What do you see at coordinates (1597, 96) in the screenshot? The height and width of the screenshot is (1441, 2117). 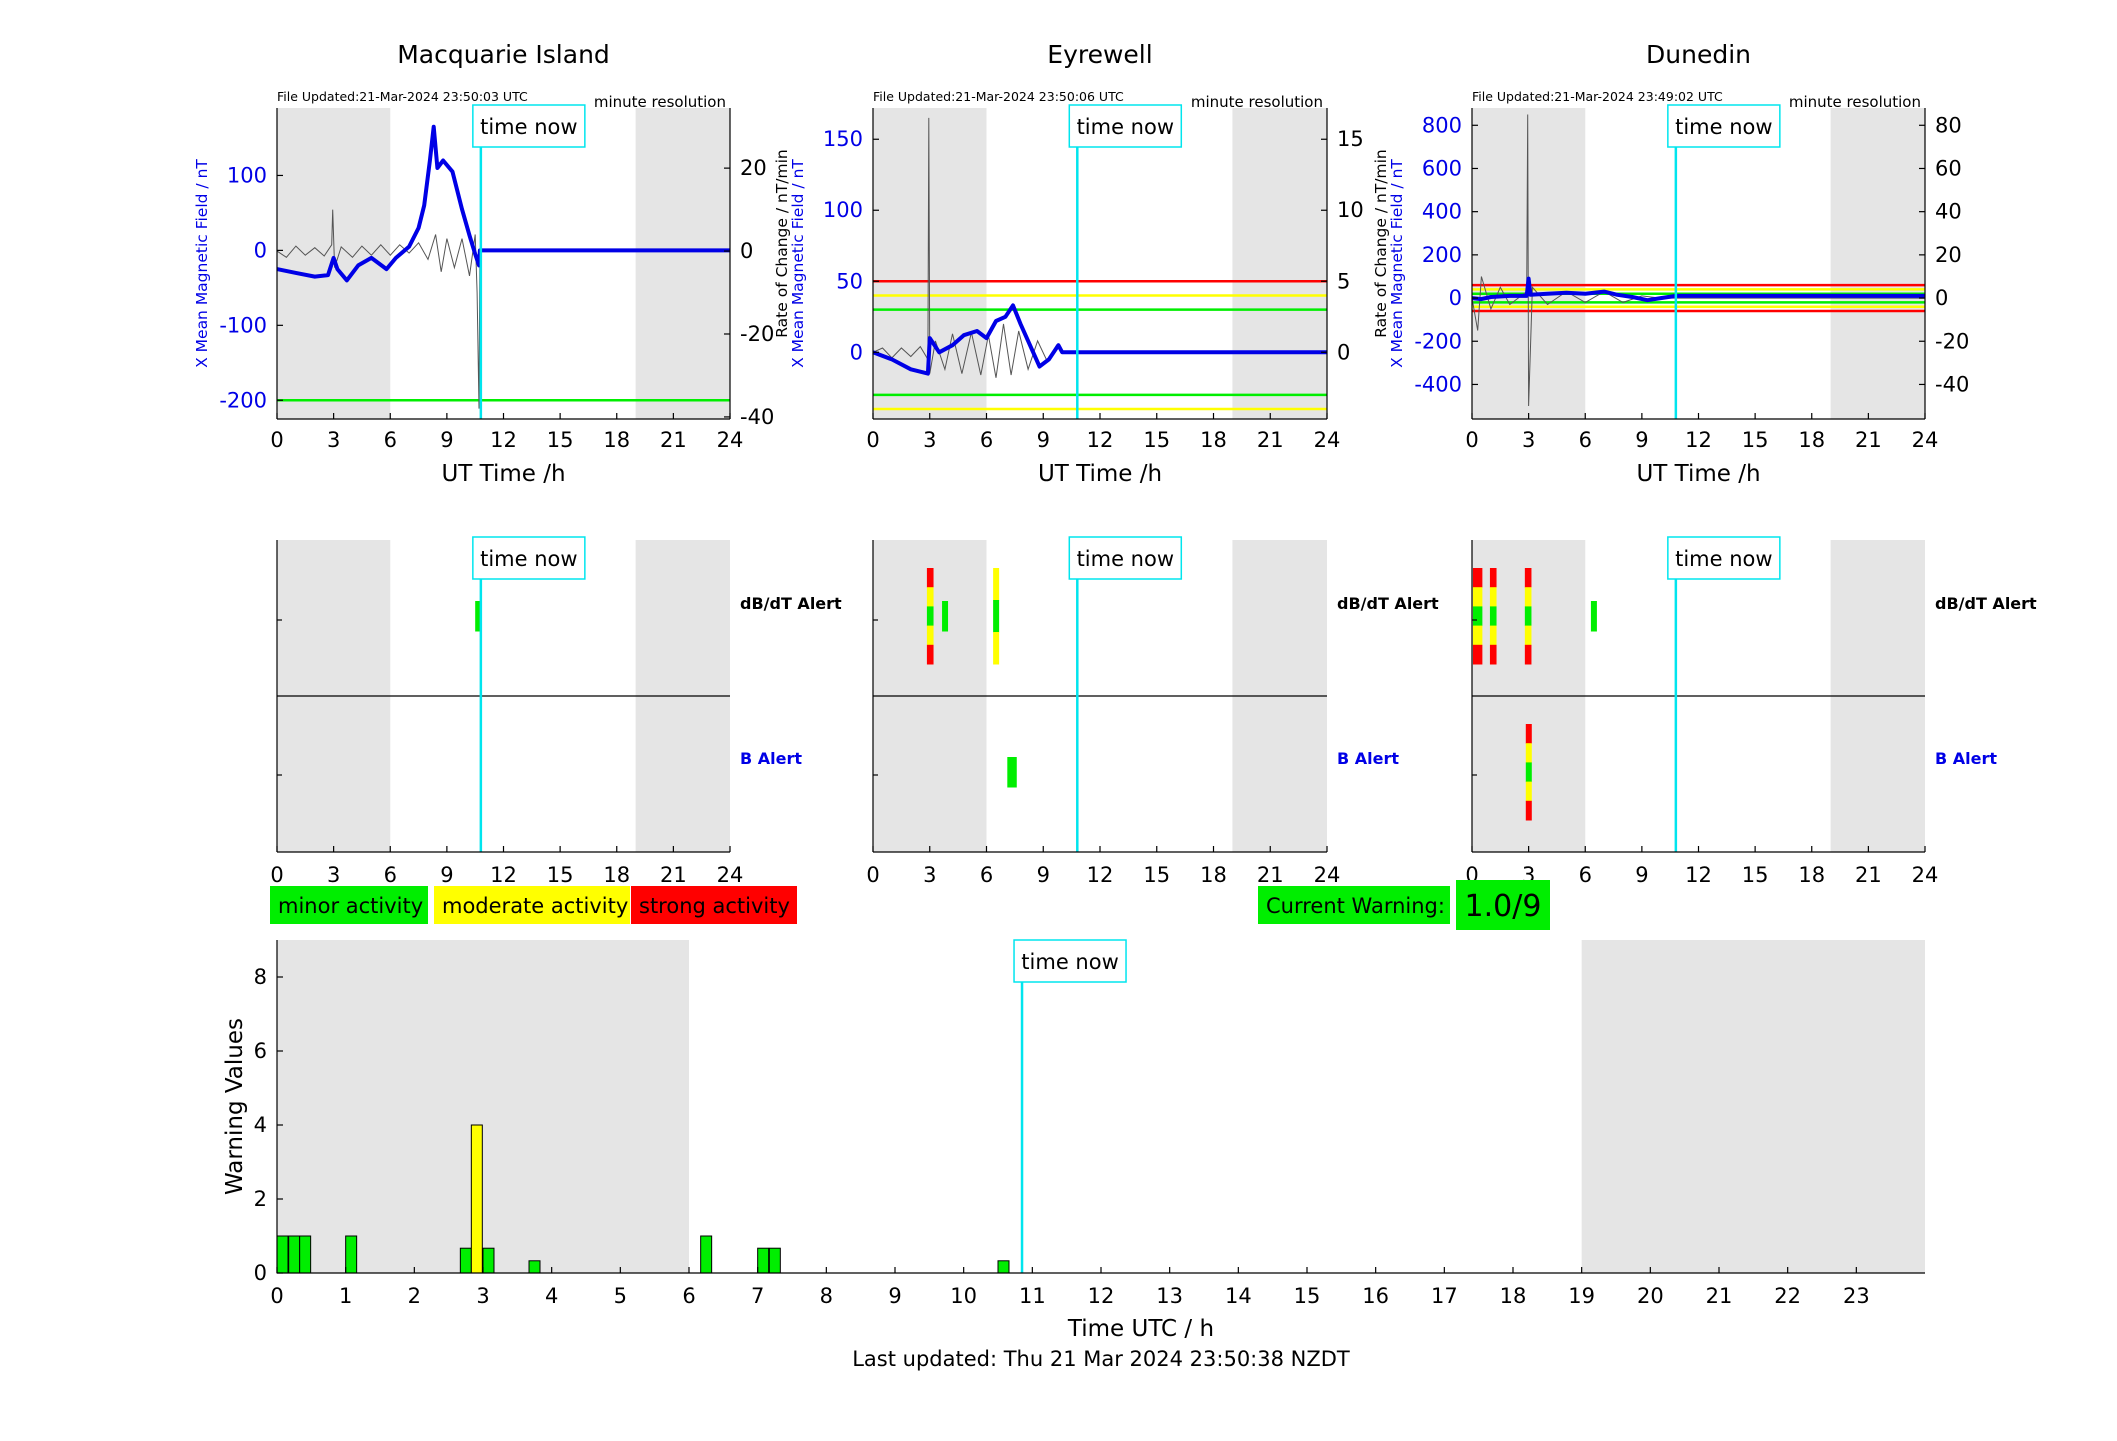 I see `file-updated: File Updated:21-Mar-2024 23:49:02 UTC` at bounding box center [1597, 96].